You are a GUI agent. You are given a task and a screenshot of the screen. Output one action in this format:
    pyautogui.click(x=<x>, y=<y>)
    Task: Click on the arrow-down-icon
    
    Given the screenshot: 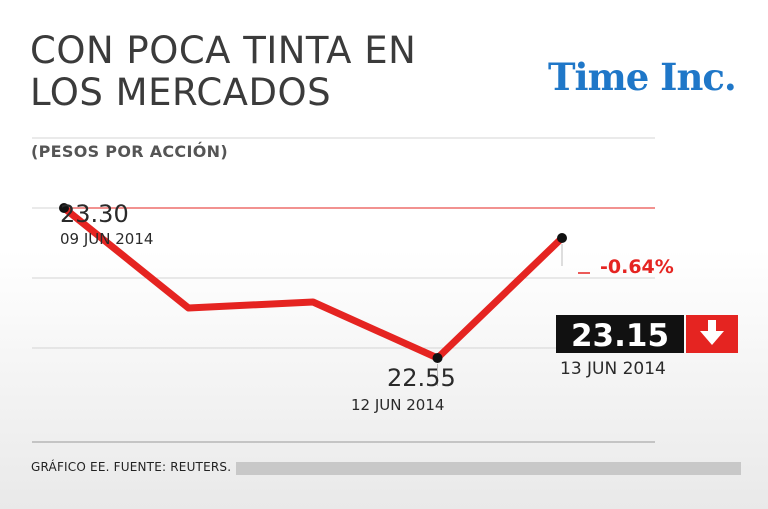 What is the action you would take?
    pyautogui.click(x=712, y=332)
    